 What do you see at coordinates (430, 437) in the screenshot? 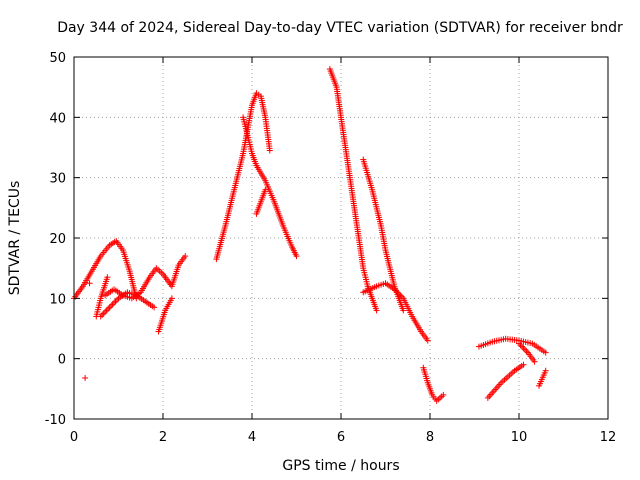
I see `x-tick-label: 8` at bounding box center [430, 437].